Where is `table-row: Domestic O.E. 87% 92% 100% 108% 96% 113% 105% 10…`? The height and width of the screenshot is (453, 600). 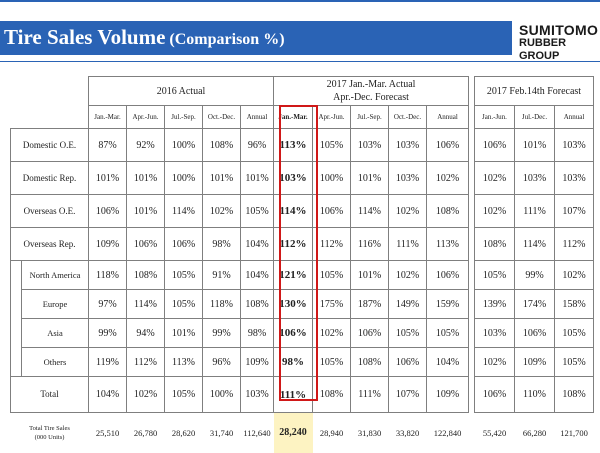
table-row: Domestic O.E. 87% 92% 100% 108% 96% 113% 105% 10… is located at coordinates (240, 145).